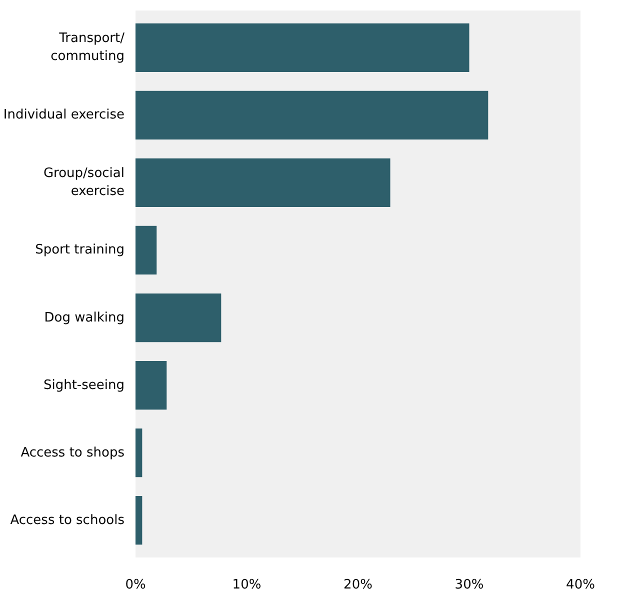  What do you see at coordinates (64, 115) in the screenshot?
I see `y-tick-label: Individual exercise` at bounding box center [64, 115].